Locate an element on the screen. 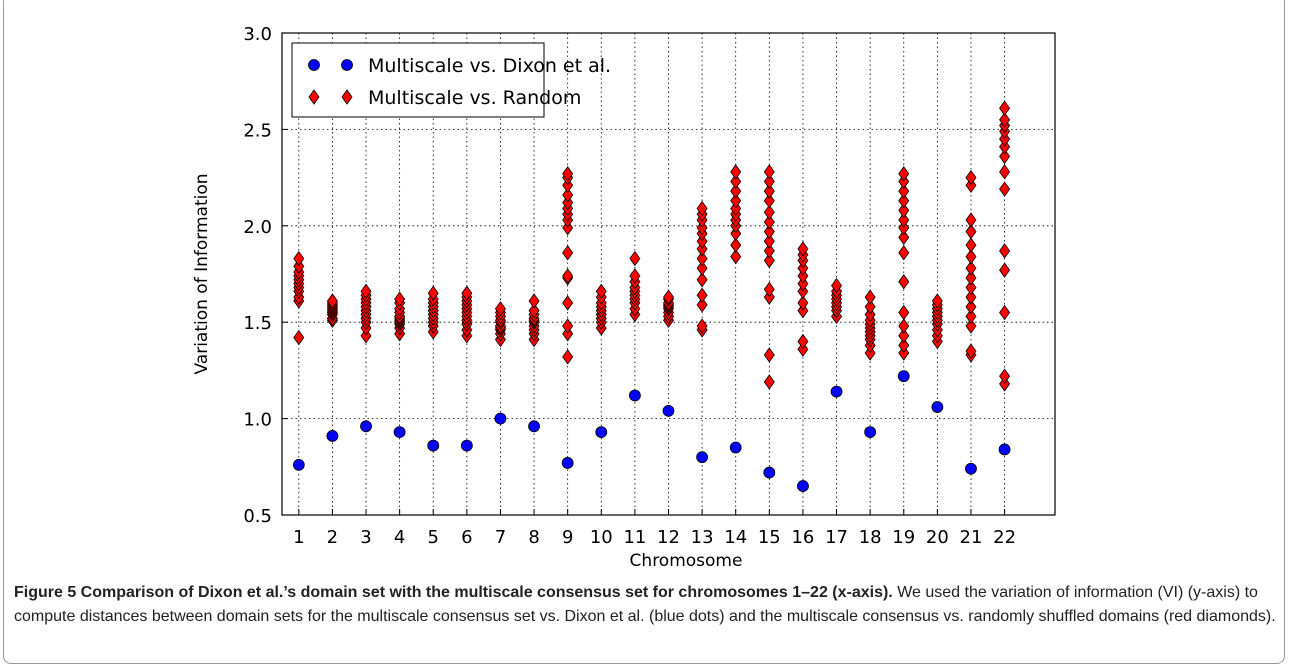 This screenshot has width=1290, height=670. x-tick-label: 17 is located at coordinates (836, 537).